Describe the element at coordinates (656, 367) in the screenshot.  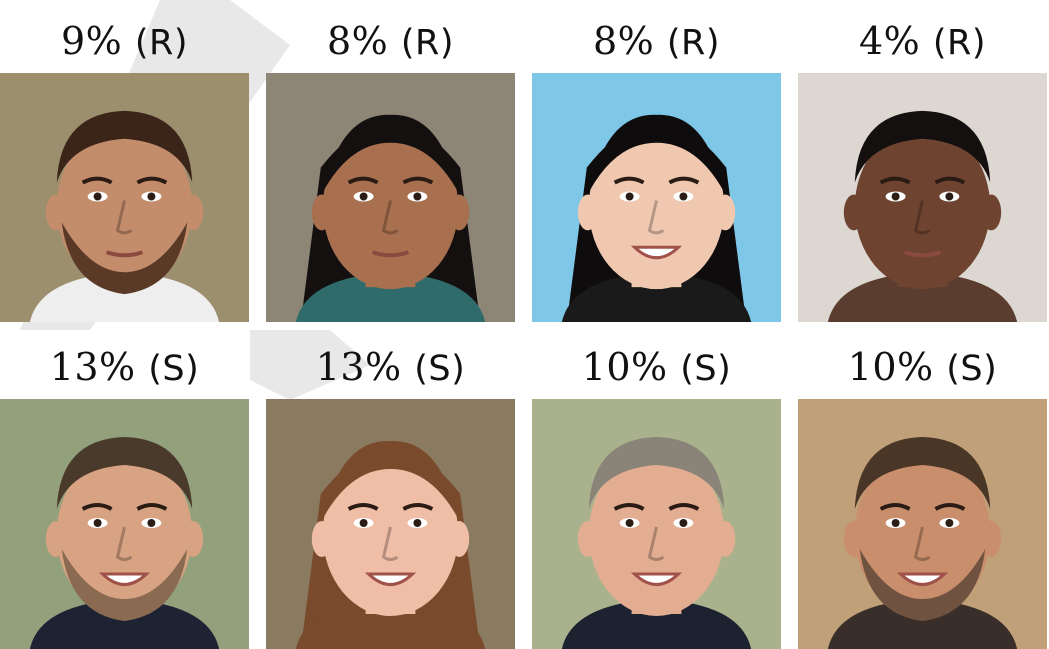
I see `label-r2c3: 10% (S)` at that location.